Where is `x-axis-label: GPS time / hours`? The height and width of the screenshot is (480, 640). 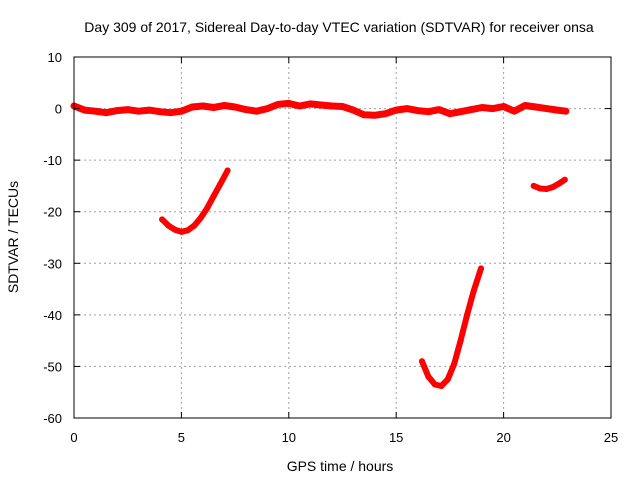
x-axis-label: GPS time / hours is located at coordinates (340, 466).